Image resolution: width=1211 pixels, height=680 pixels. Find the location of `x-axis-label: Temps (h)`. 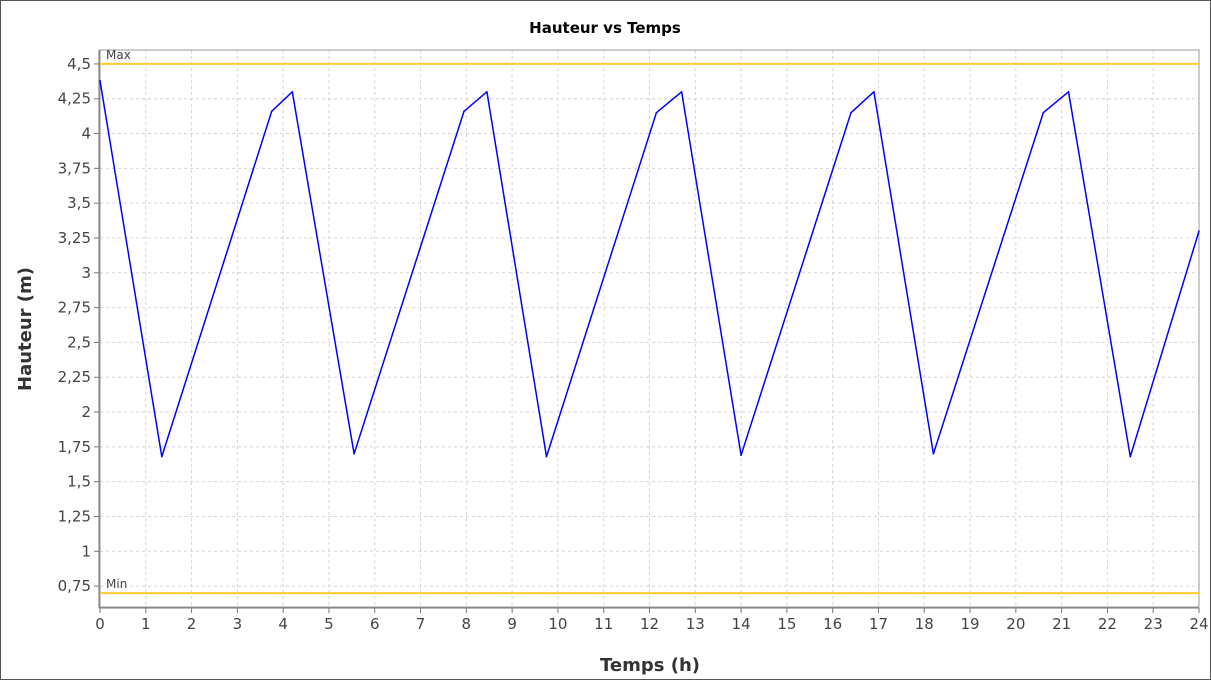

x-axis-label: Temps (h) is located at coordinates (650, 665).